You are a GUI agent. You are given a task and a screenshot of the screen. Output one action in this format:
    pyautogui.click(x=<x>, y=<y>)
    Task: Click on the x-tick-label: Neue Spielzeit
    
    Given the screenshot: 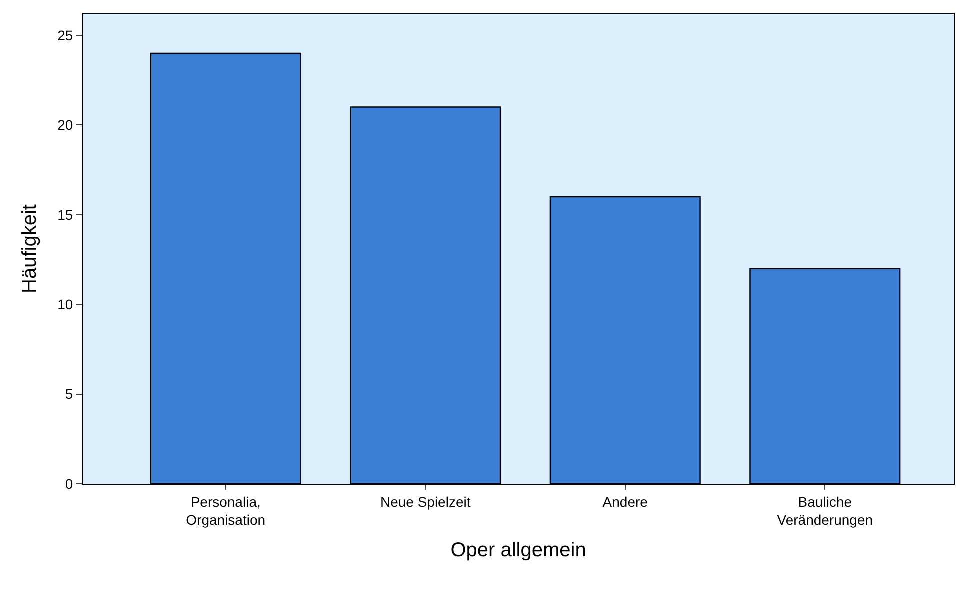 What is the action you would take?
    pyautogui.click(x=425, y=502)
    